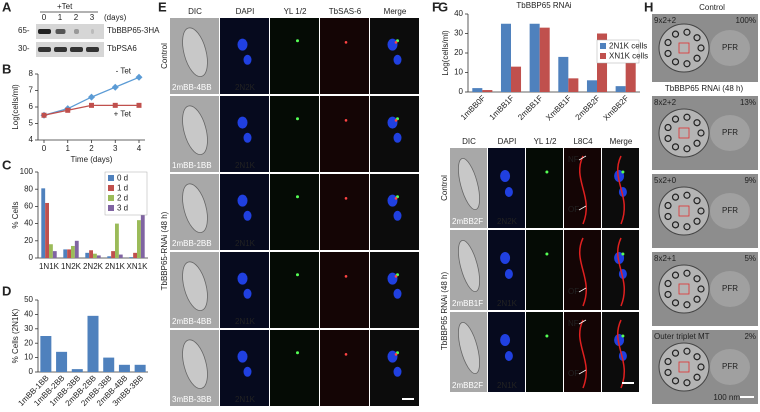 Image resolution: width=760 pixels, height=412 pixels. What do you see at coordinates (28, 299) in the screenshot?
I see `y-tick-label: 50` at bounding box center [28, 299].